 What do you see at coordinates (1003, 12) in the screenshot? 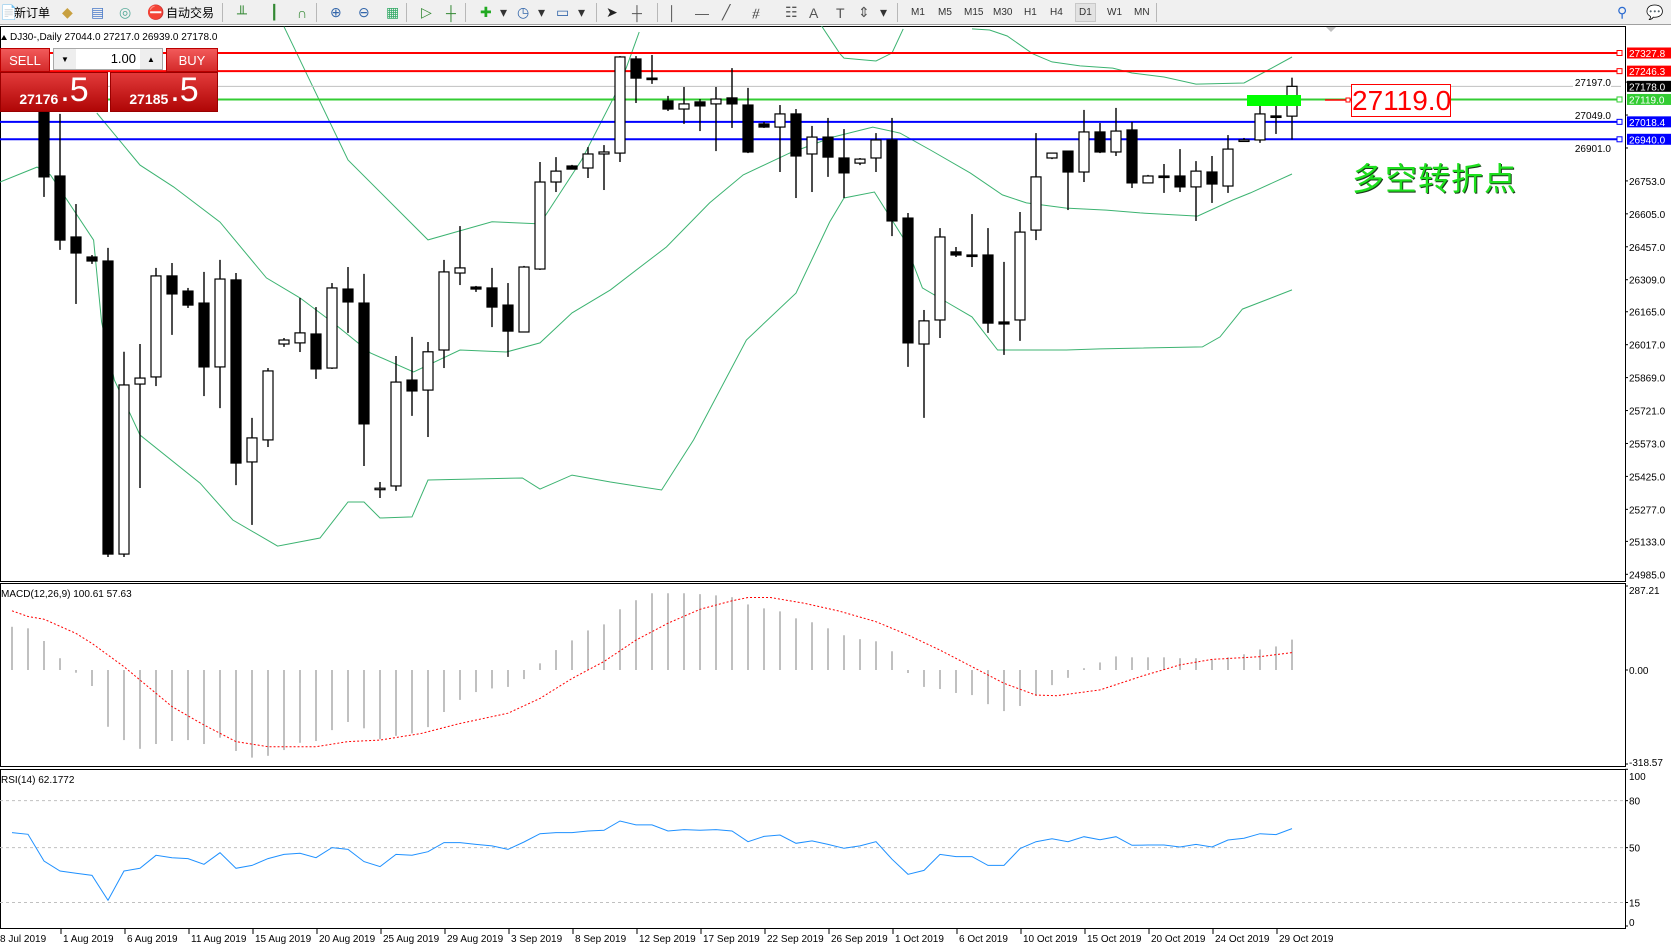
I see `timeframe-m30: M30` at bounding box center [1003, 12].